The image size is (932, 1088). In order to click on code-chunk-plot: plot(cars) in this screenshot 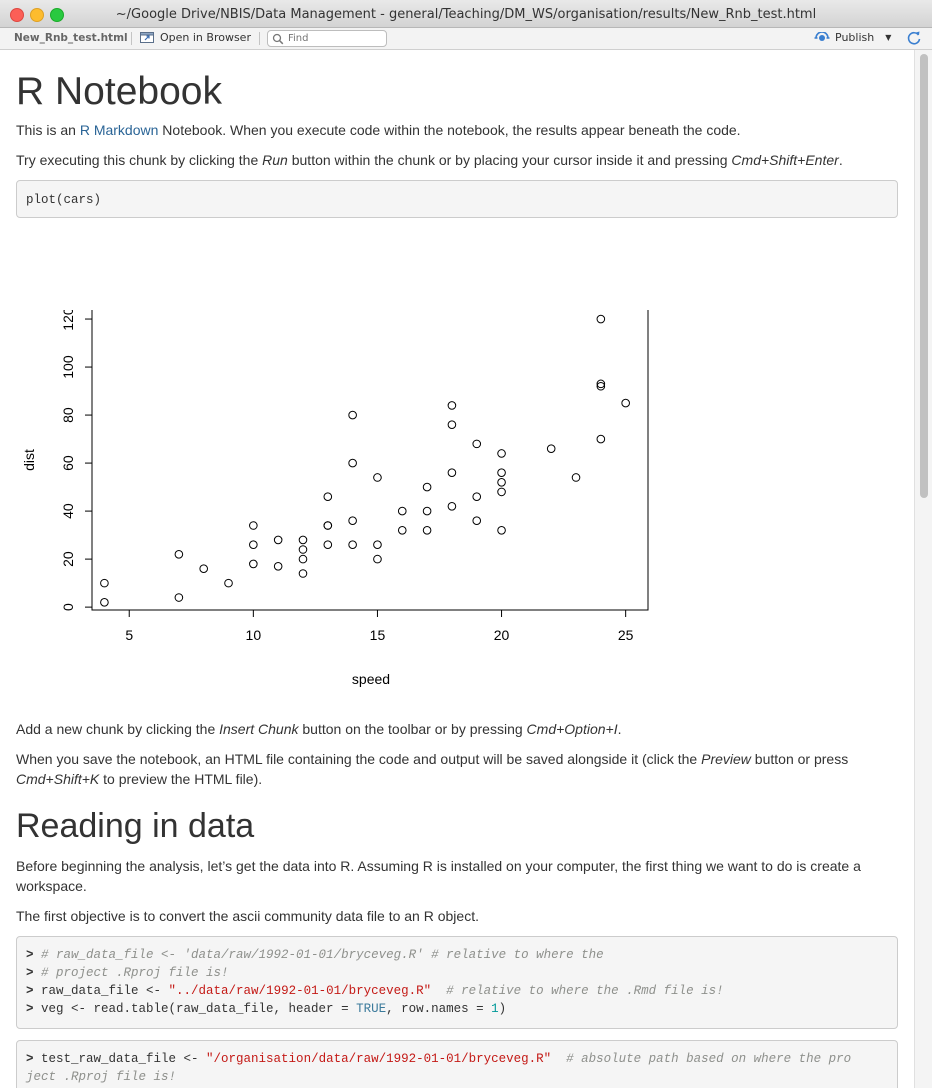, I will do `click(457, 199)`.